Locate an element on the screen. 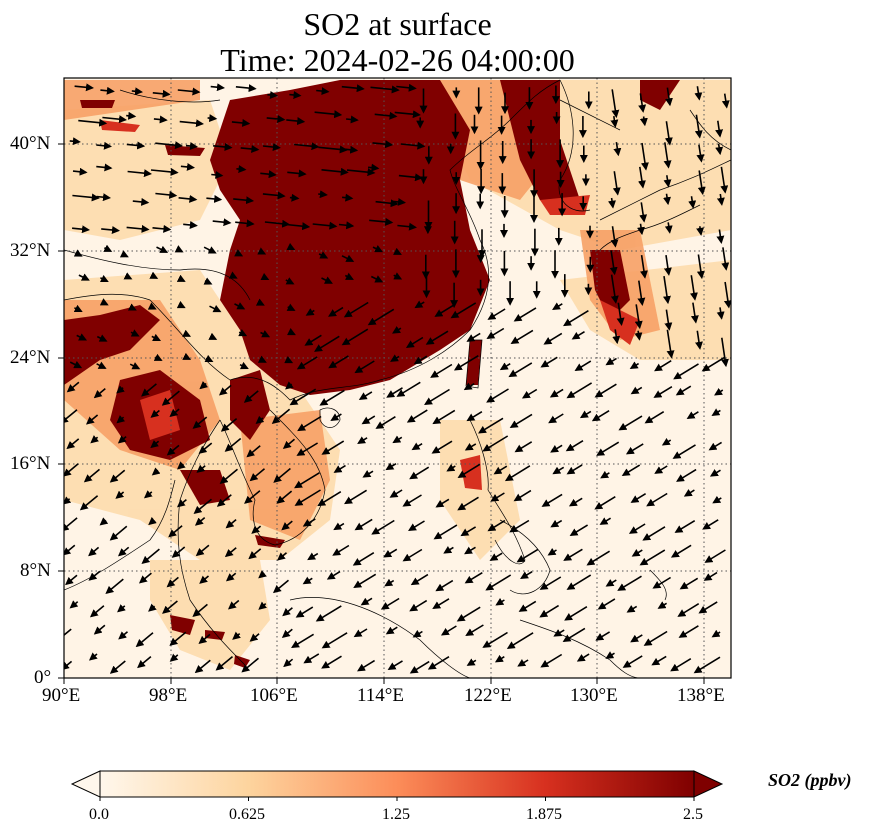 Image resolution: width=875 pixels, height=836 pixels. lon-tick-label: 122°E is located at coordinates (488, 695).